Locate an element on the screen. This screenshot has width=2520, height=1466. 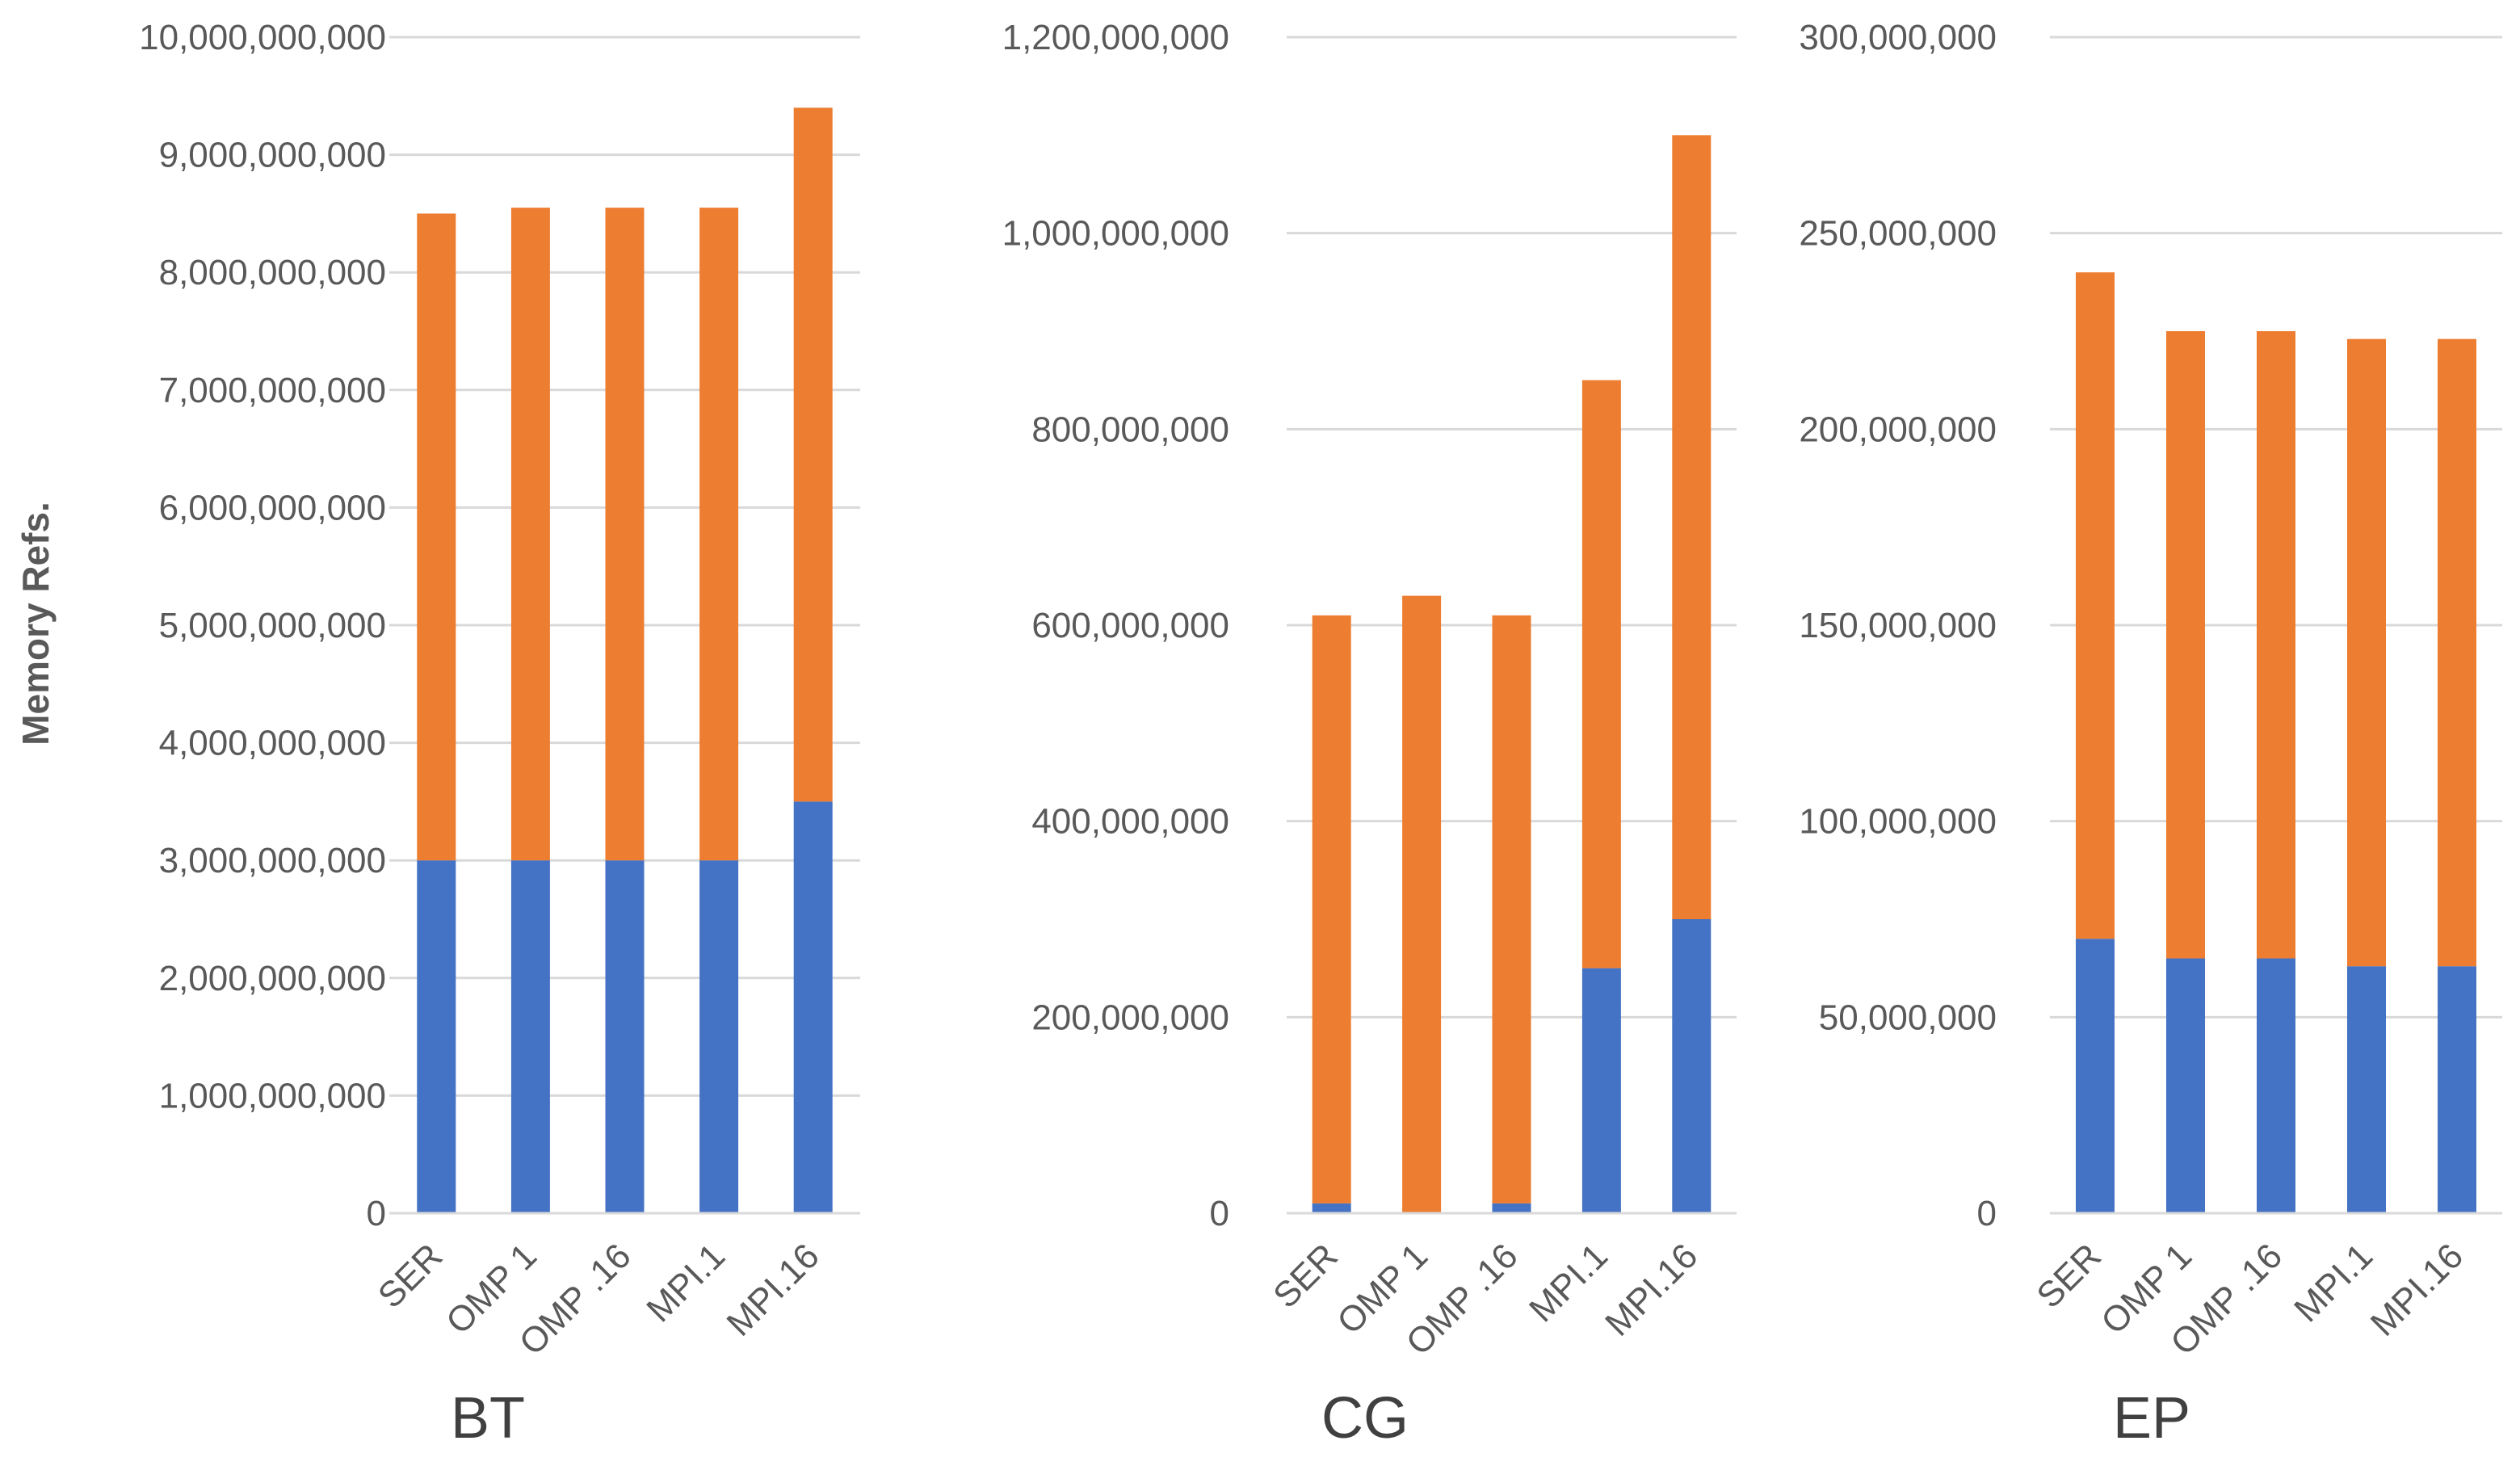
y-tick-label: 400,000,000 is located at coordinates (1130, 822).